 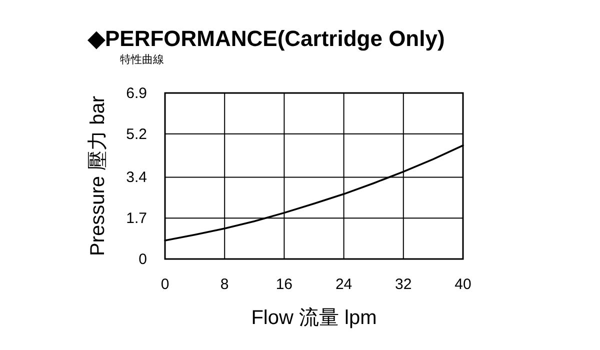 I want to click on y-tick-label: 5.2, so click(x=136, y=134).